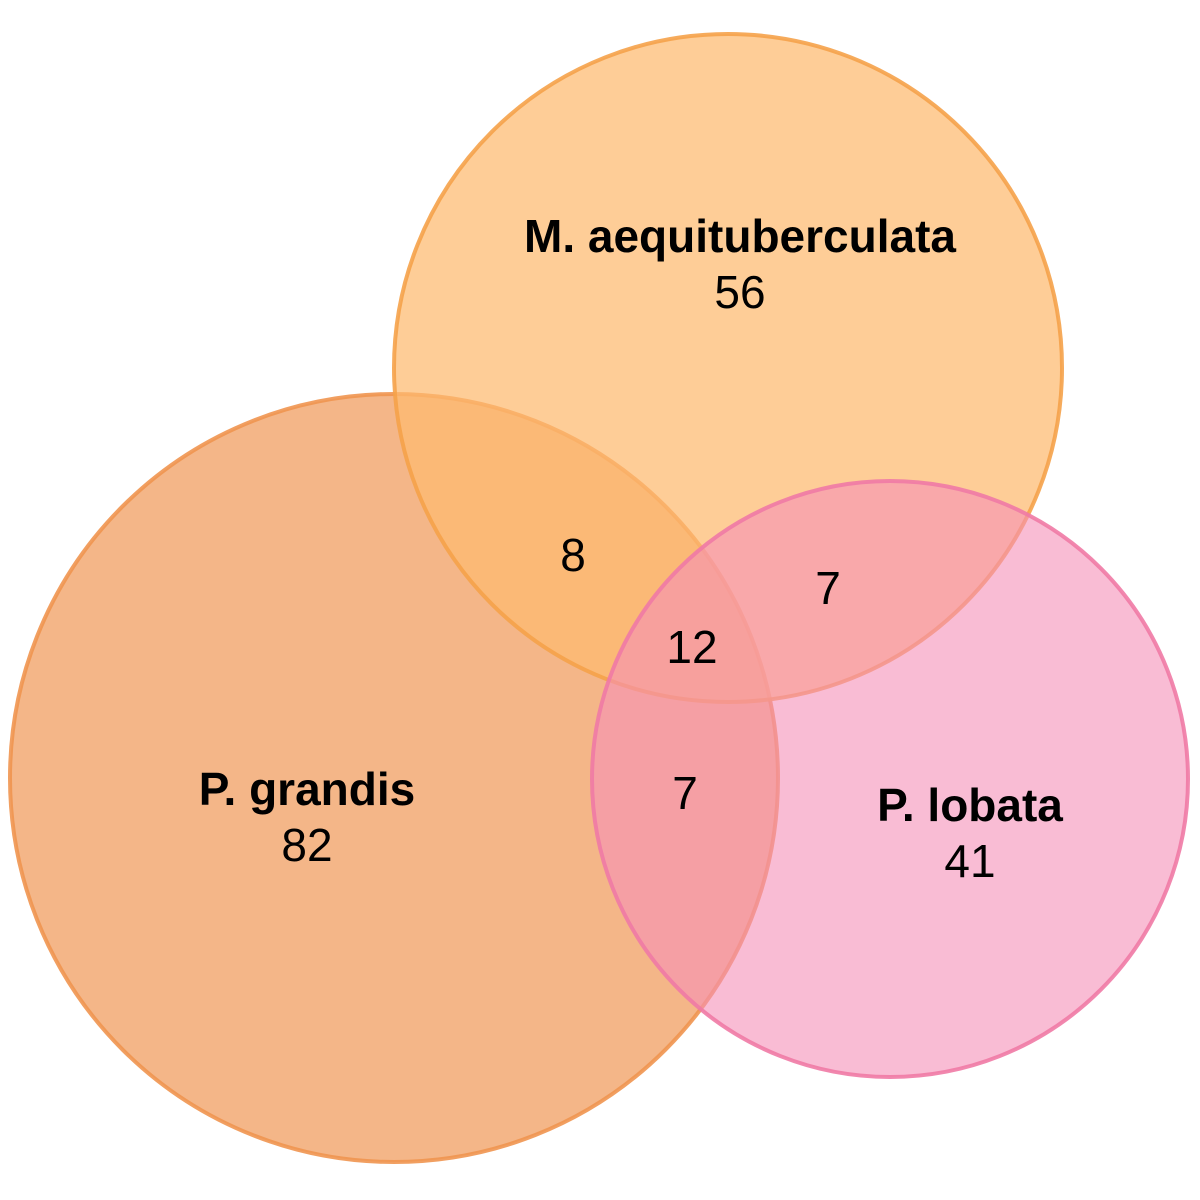 The width and height of the screenshot is (1200, 1200). Describe the element at coordinates (691, 647) in the screenshot. I see `count-all-three: 12` at that location.